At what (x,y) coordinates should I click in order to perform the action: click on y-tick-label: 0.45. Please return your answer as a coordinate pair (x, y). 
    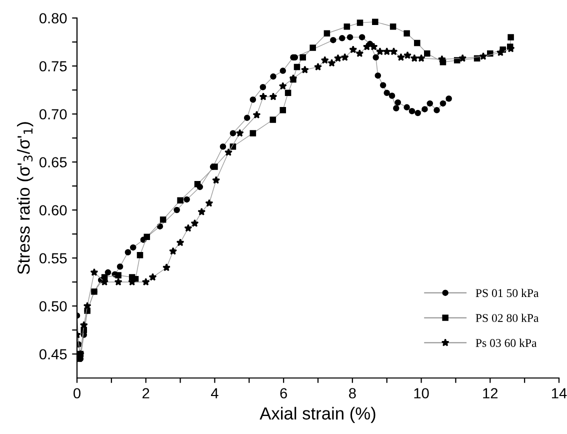
    Looking at the image, I should click on (53, 354).